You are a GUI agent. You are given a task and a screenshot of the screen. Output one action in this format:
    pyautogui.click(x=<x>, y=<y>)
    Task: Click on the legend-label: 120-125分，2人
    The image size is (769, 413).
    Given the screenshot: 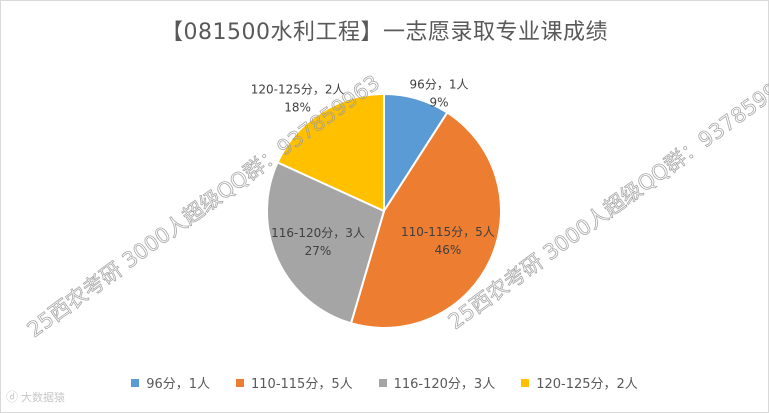 What is the action you would take?
    pyautogui.click(x=587, y=384)
    